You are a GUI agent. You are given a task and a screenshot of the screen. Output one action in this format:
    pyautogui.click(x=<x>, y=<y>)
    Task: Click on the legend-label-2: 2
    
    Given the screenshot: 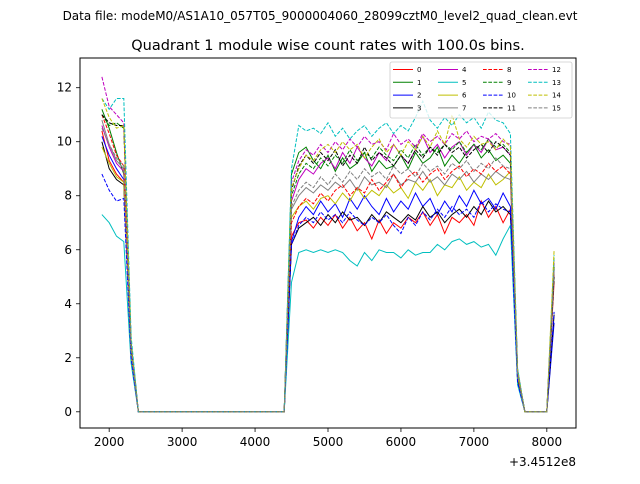 What is the action you would take?
    pyautogui.click(x=419, y=96)
    